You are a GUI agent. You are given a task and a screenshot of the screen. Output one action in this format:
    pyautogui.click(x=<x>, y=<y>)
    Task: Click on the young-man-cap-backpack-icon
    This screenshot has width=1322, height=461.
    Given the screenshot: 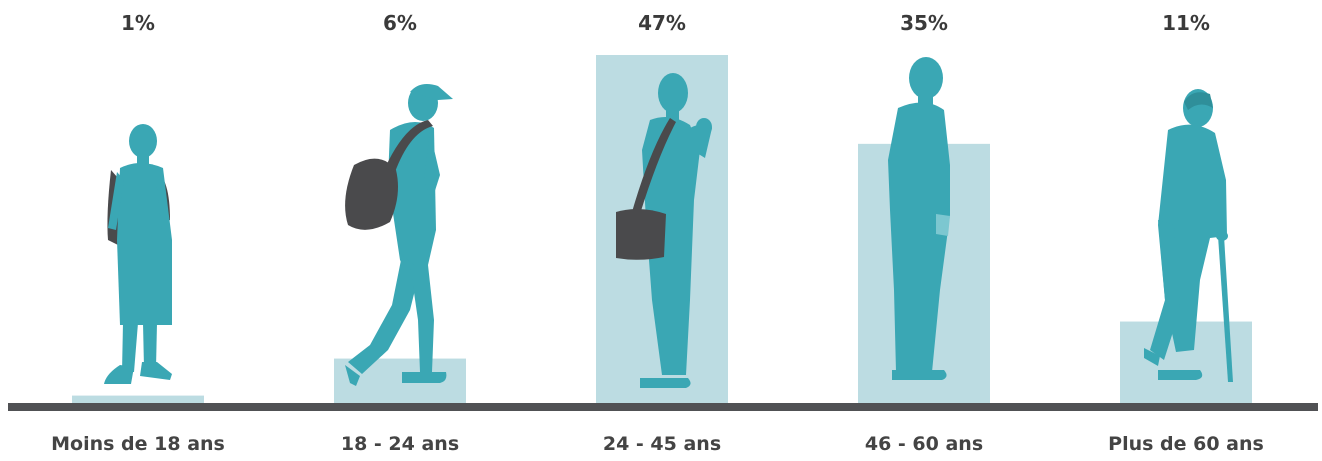 What is the action you would take?
    pyautogui.click(x=399, y=235)
    